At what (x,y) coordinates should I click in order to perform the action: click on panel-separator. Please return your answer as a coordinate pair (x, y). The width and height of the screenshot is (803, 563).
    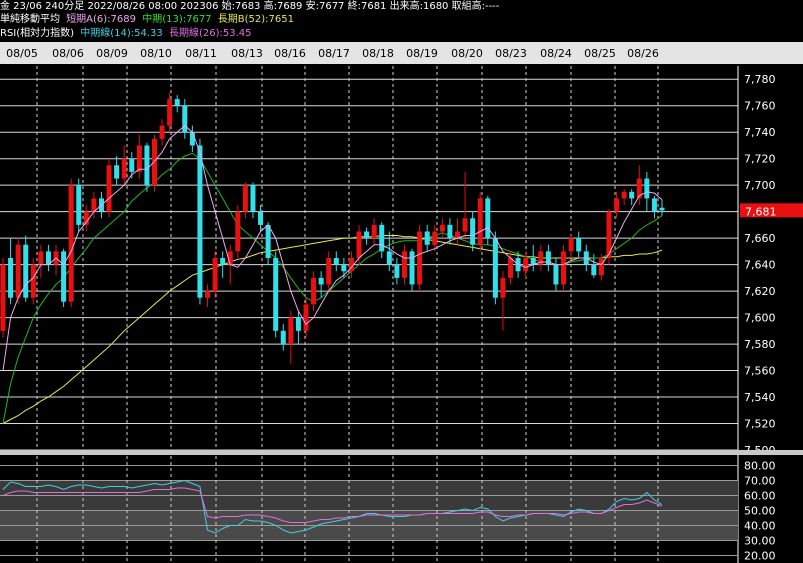
    Looking at the image, I should click on (401, 452).